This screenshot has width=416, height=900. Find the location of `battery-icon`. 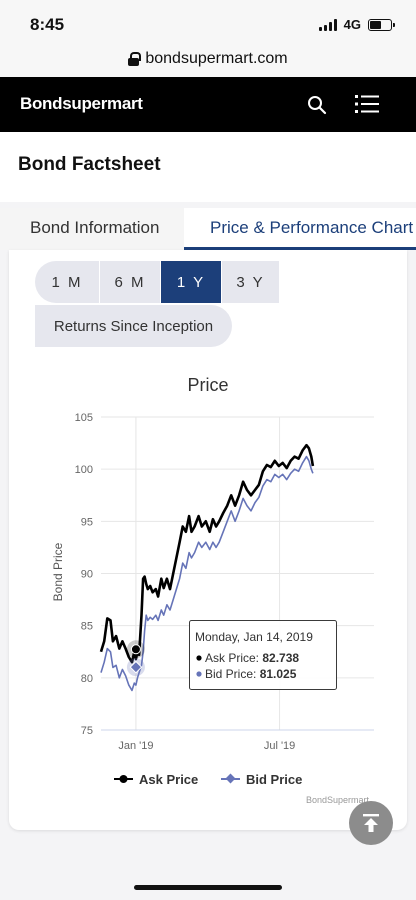

battery-icon is located at coordinates (381, 24).